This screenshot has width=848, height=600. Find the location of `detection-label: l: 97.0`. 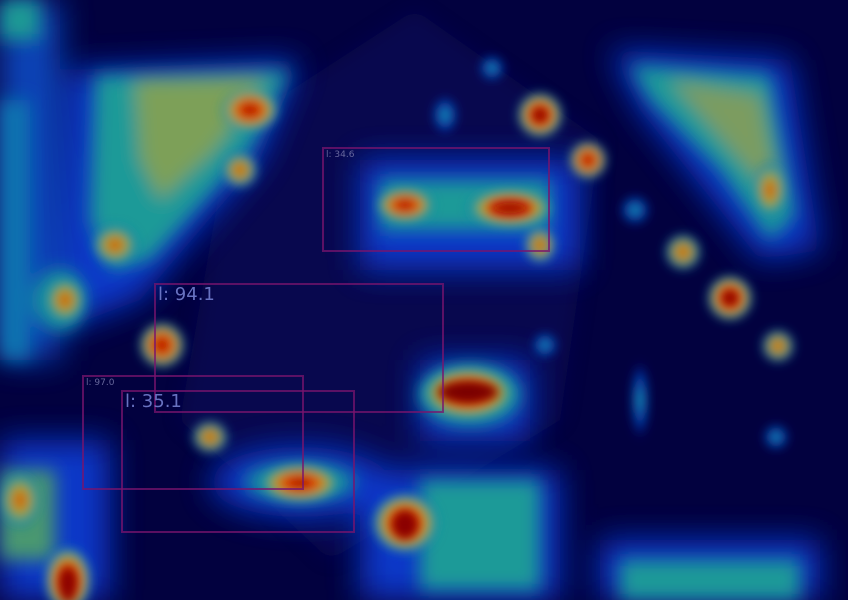

detection-label: l: 97.0 is located at coordinates (100, 383).